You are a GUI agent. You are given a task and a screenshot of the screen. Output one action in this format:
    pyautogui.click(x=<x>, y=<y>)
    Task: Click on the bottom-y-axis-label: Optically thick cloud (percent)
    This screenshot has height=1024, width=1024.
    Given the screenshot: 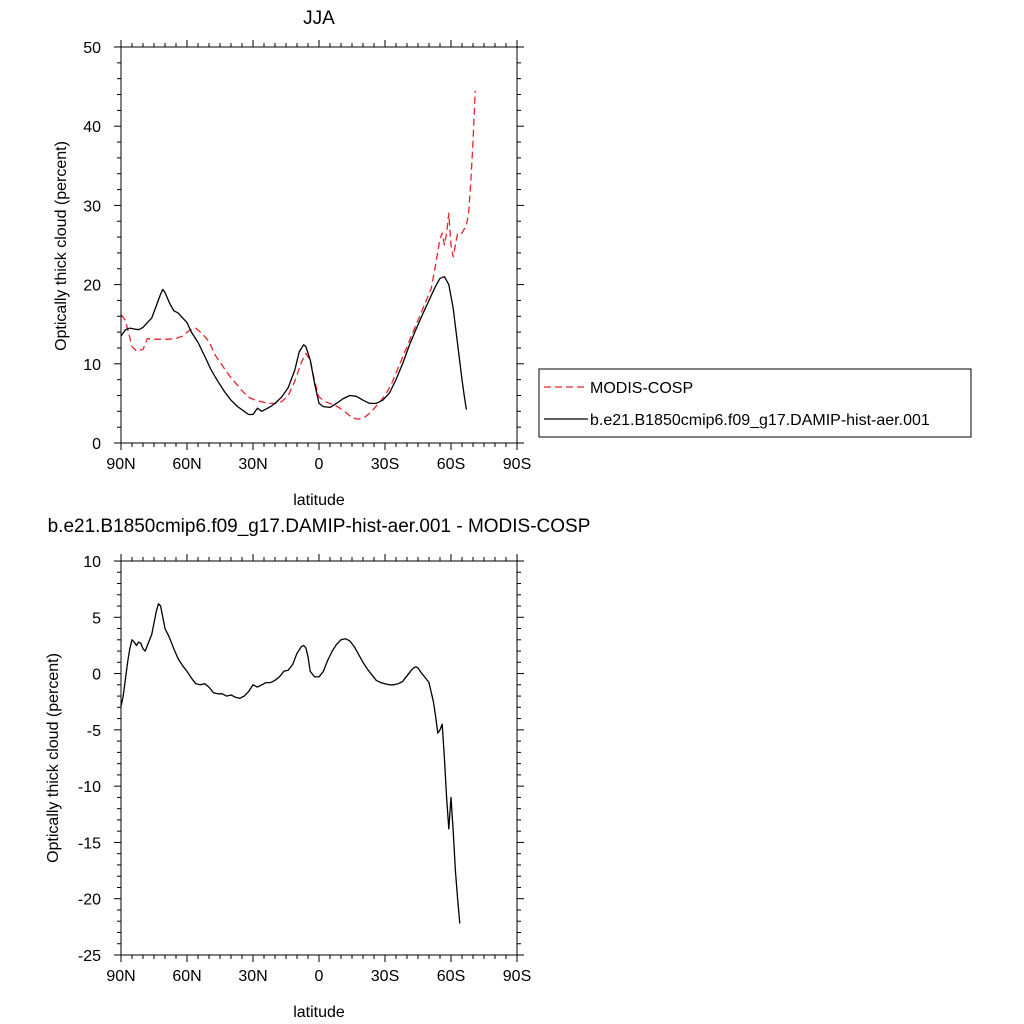 What is the action you would take?
    pyautogui.click(x=53, y=758)
    